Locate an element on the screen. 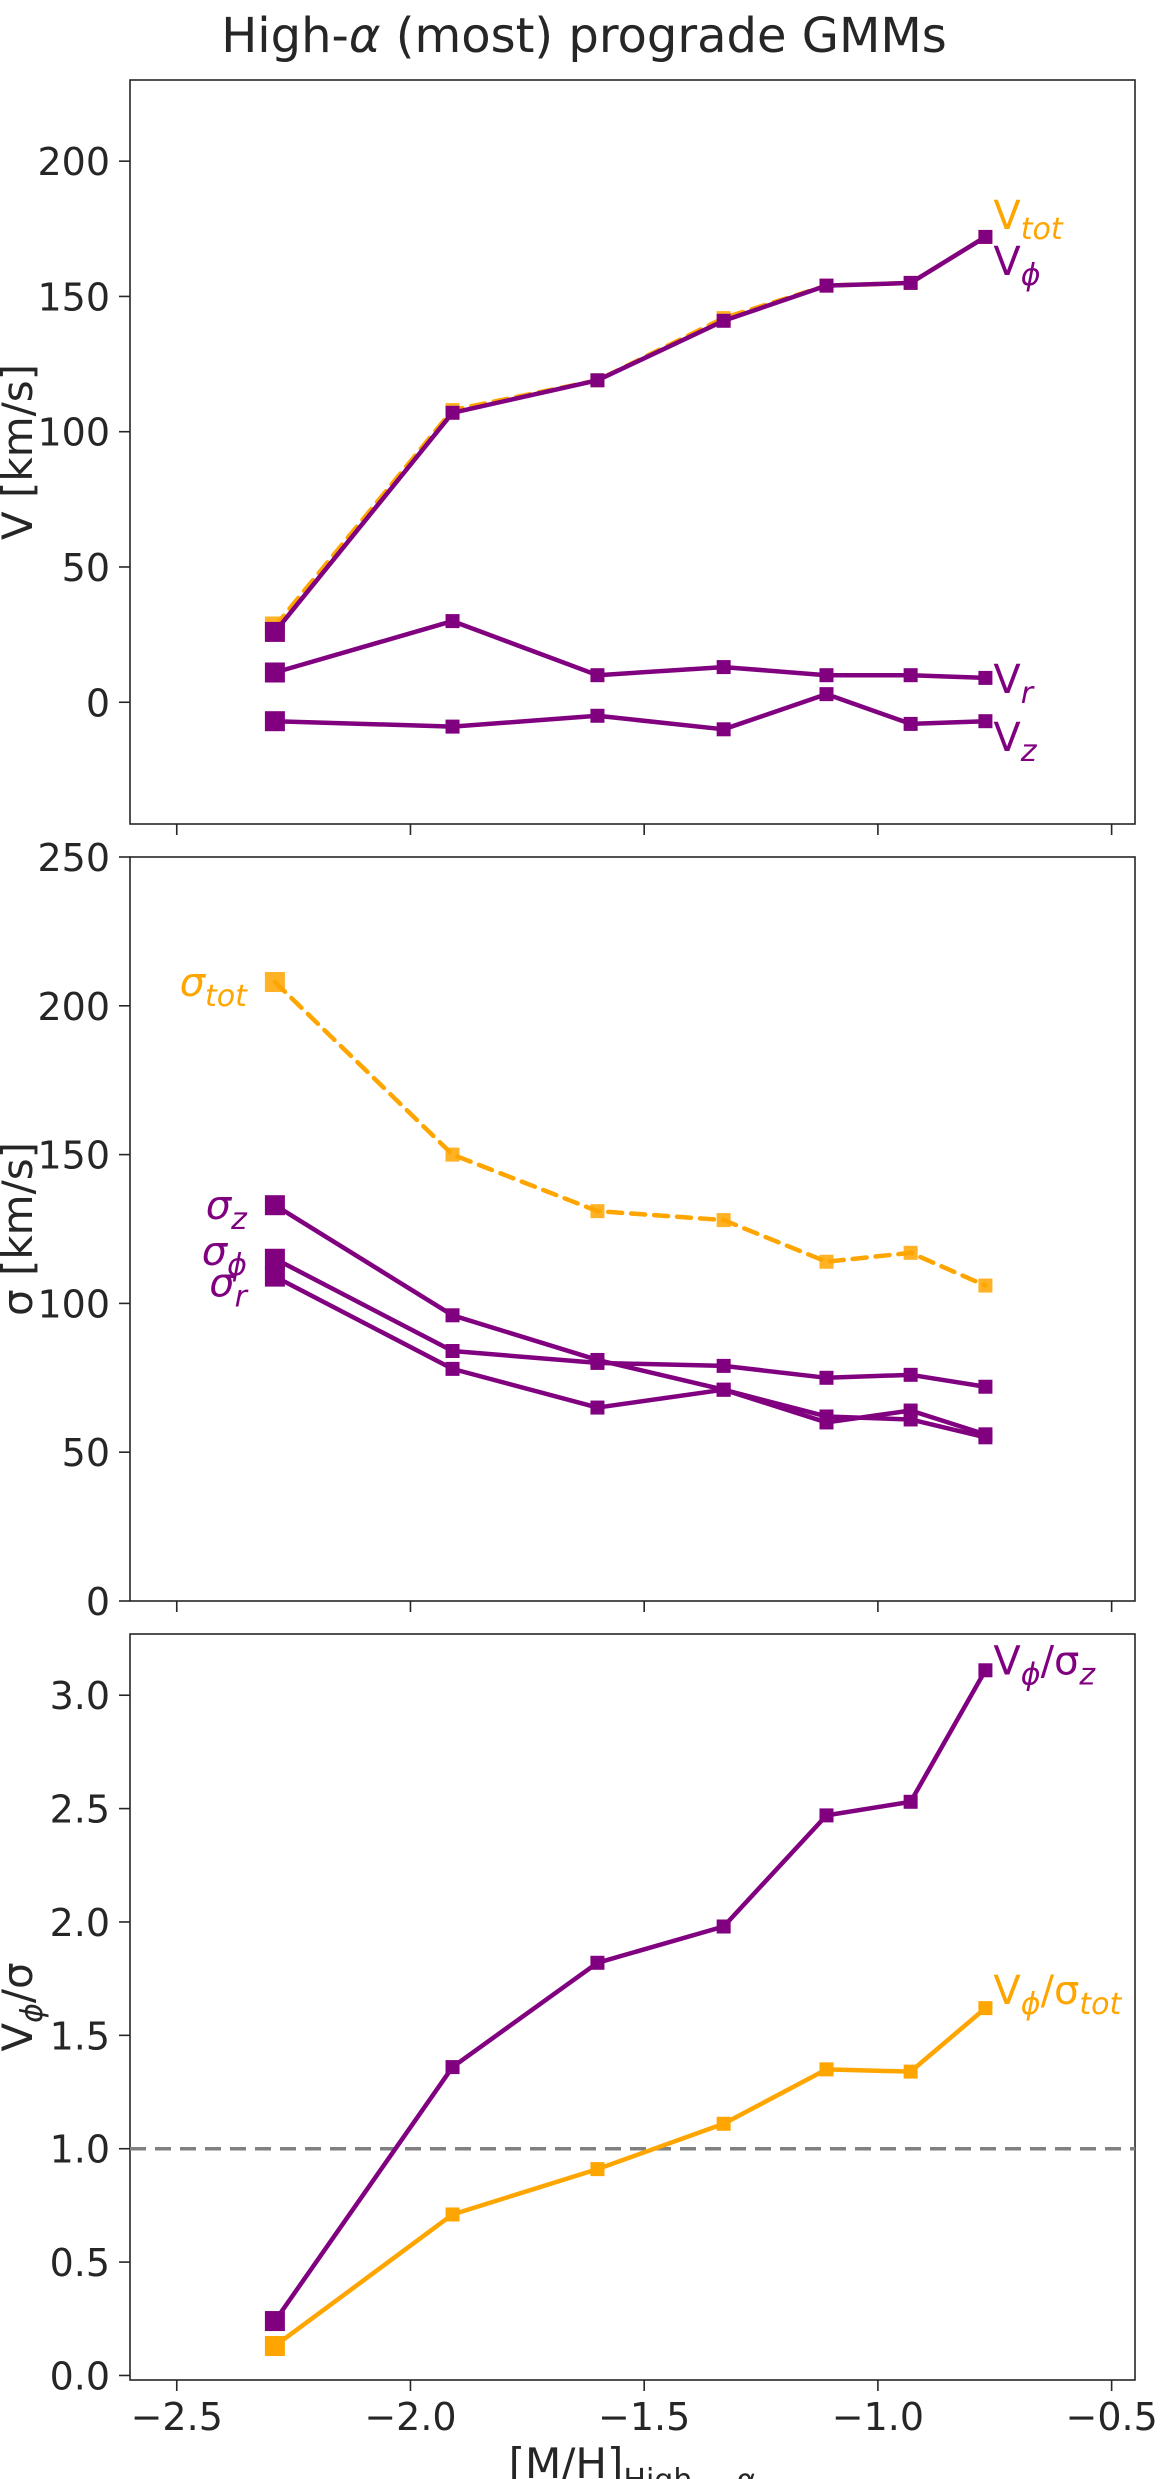 The width and height of the screenshot is (1168, 2479). series-label-Vphi_over_sigma_z: Vϕ/σz is located at coordinates (1044, 1665).